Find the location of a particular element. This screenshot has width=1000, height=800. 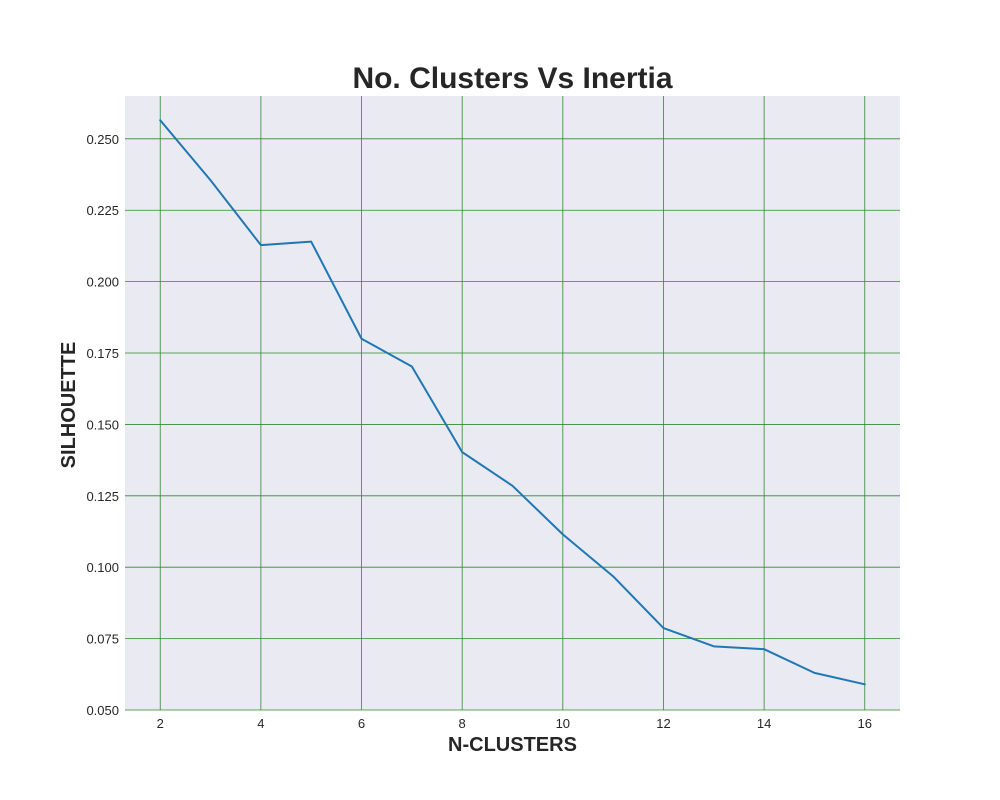

x-tick-label: 6 is located at coordinates (361, 723).